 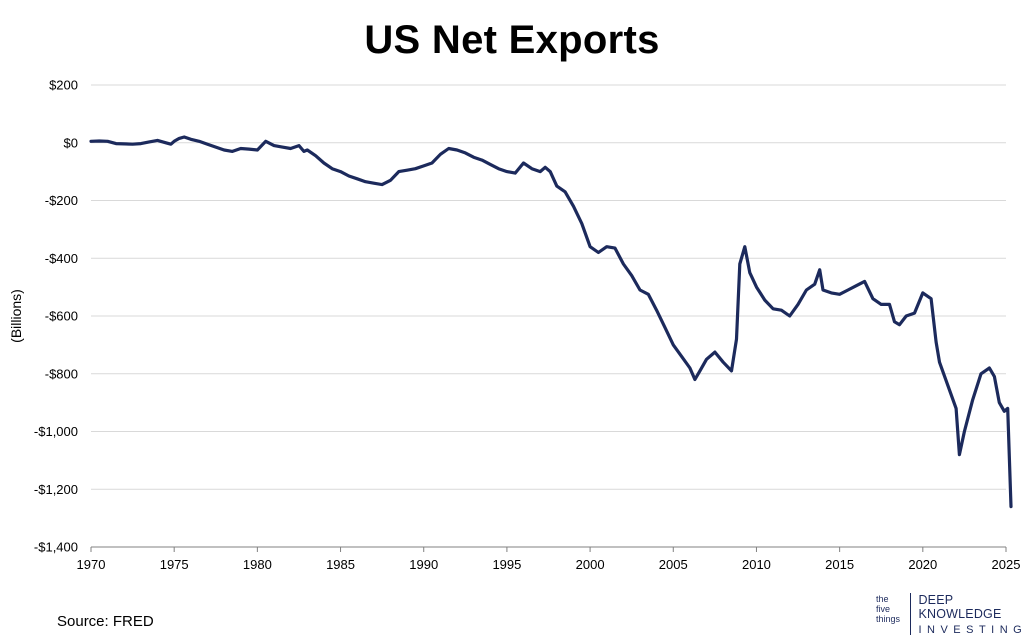 I want to click on y-tick-label: -$400, so click(x=61, y=258).